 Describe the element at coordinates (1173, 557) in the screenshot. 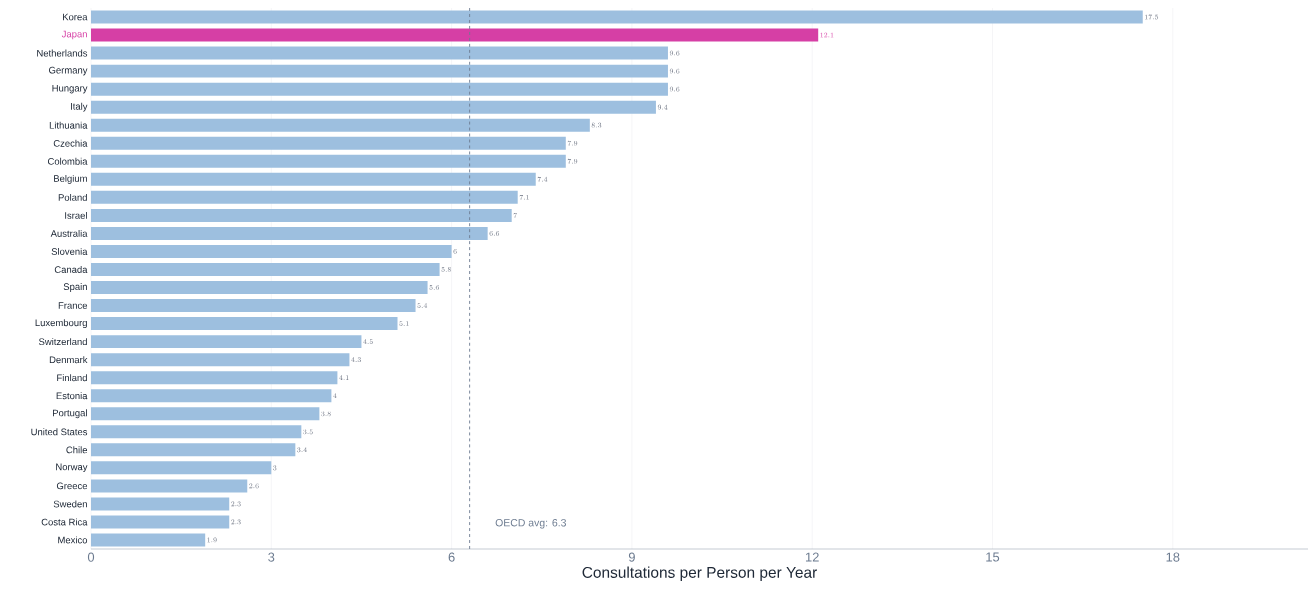

I see `x-tick-label: 18` at that location.